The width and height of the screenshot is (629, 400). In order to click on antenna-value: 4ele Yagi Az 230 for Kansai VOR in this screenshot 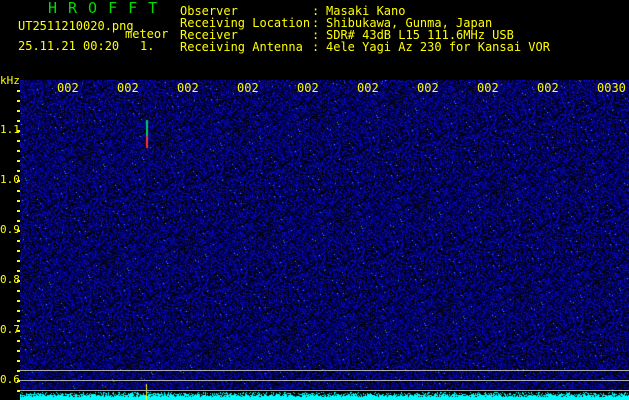, I will do `click(438, 47)`.